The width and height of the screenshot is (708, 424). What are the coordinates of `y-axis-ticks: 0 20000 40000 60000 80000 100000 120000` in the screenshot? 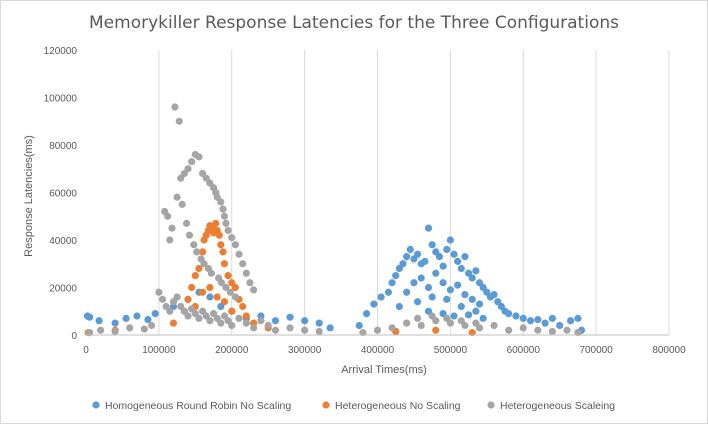 It's located at (61, 194).